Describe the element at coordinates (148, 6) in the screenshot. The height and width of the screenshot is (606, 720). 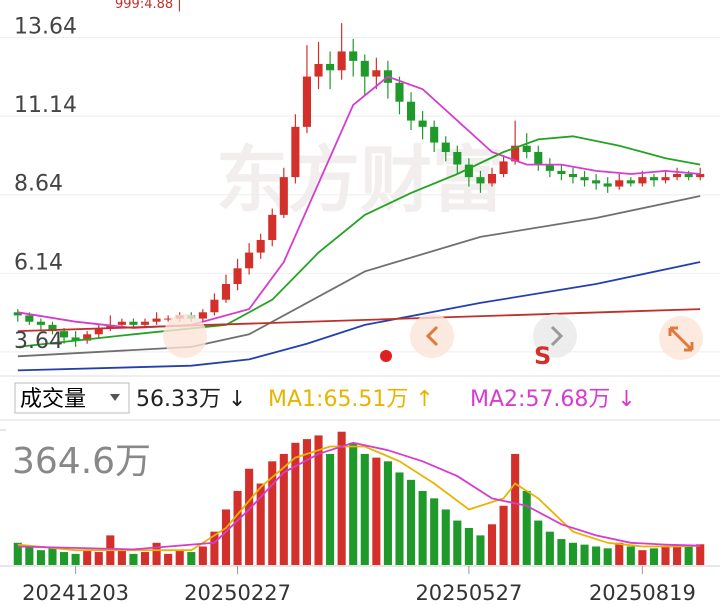
I see `top-label: 999:4.88 |` at that location.